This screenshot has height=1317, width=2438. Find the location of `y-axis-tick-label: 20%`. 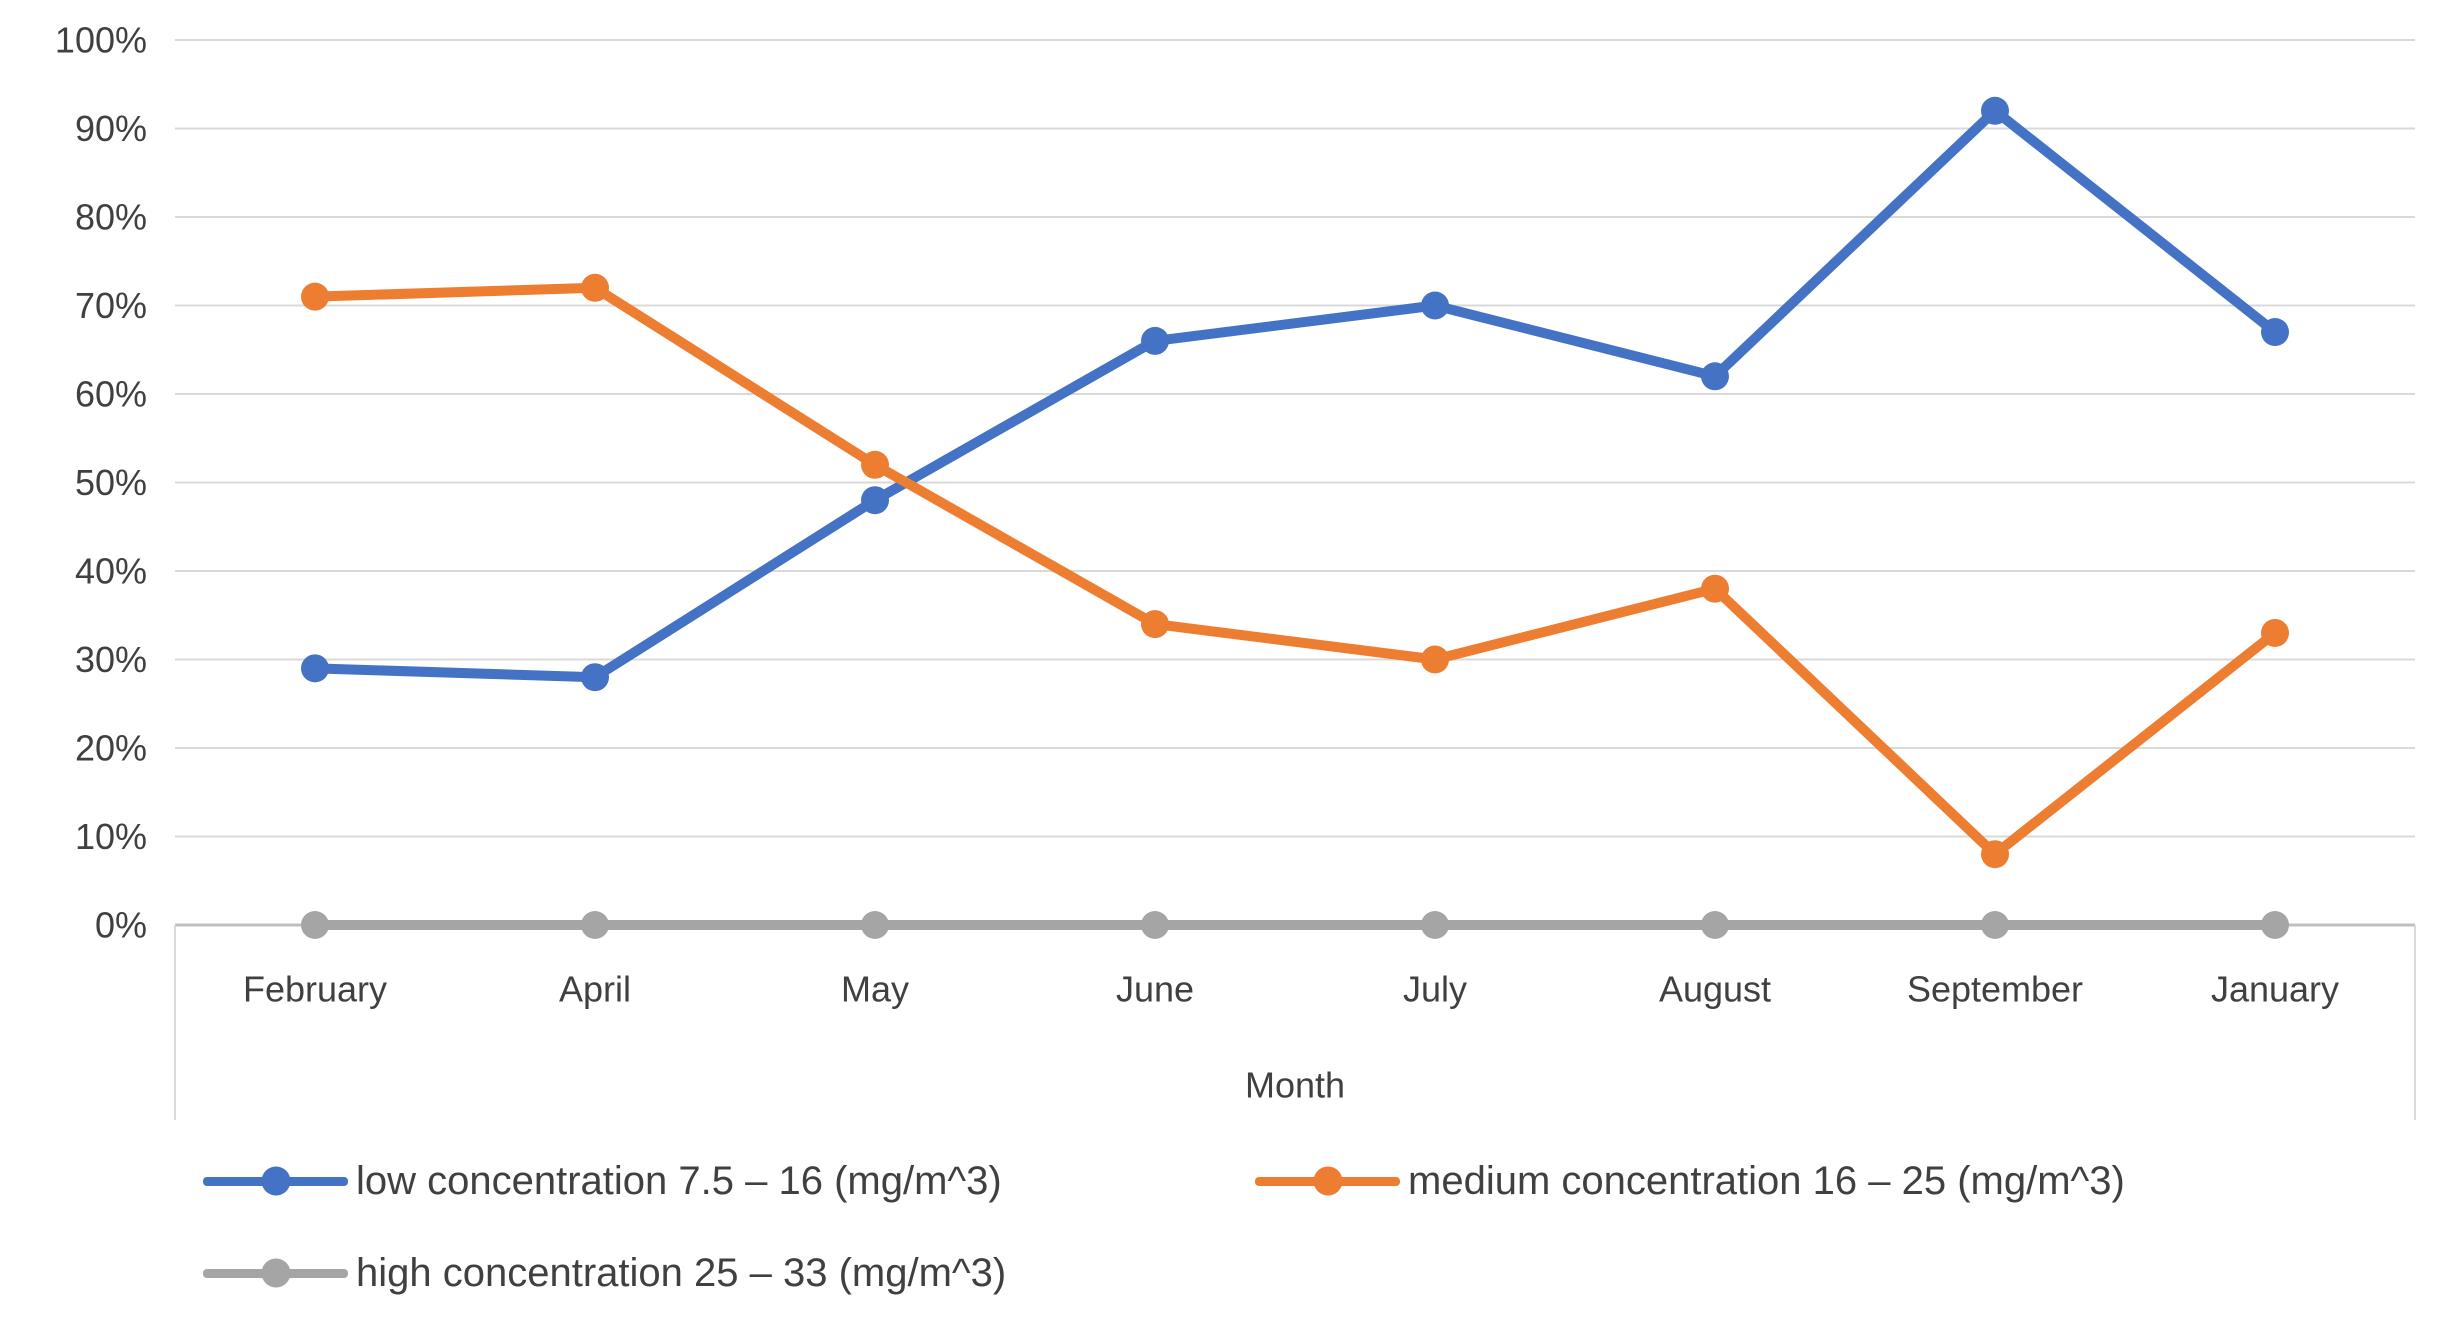

y-axis-tick-label: 20% is located at coordinates (111, 748).